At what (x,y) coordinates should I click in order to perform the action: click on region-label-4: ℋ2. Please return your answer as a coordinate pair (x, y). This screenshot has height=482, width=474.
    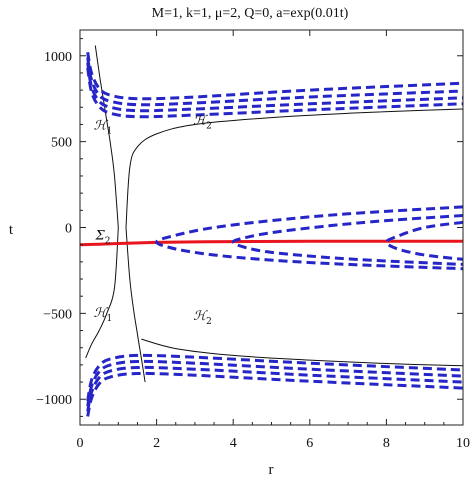
    Looking at the image, I should click on (202, 318).